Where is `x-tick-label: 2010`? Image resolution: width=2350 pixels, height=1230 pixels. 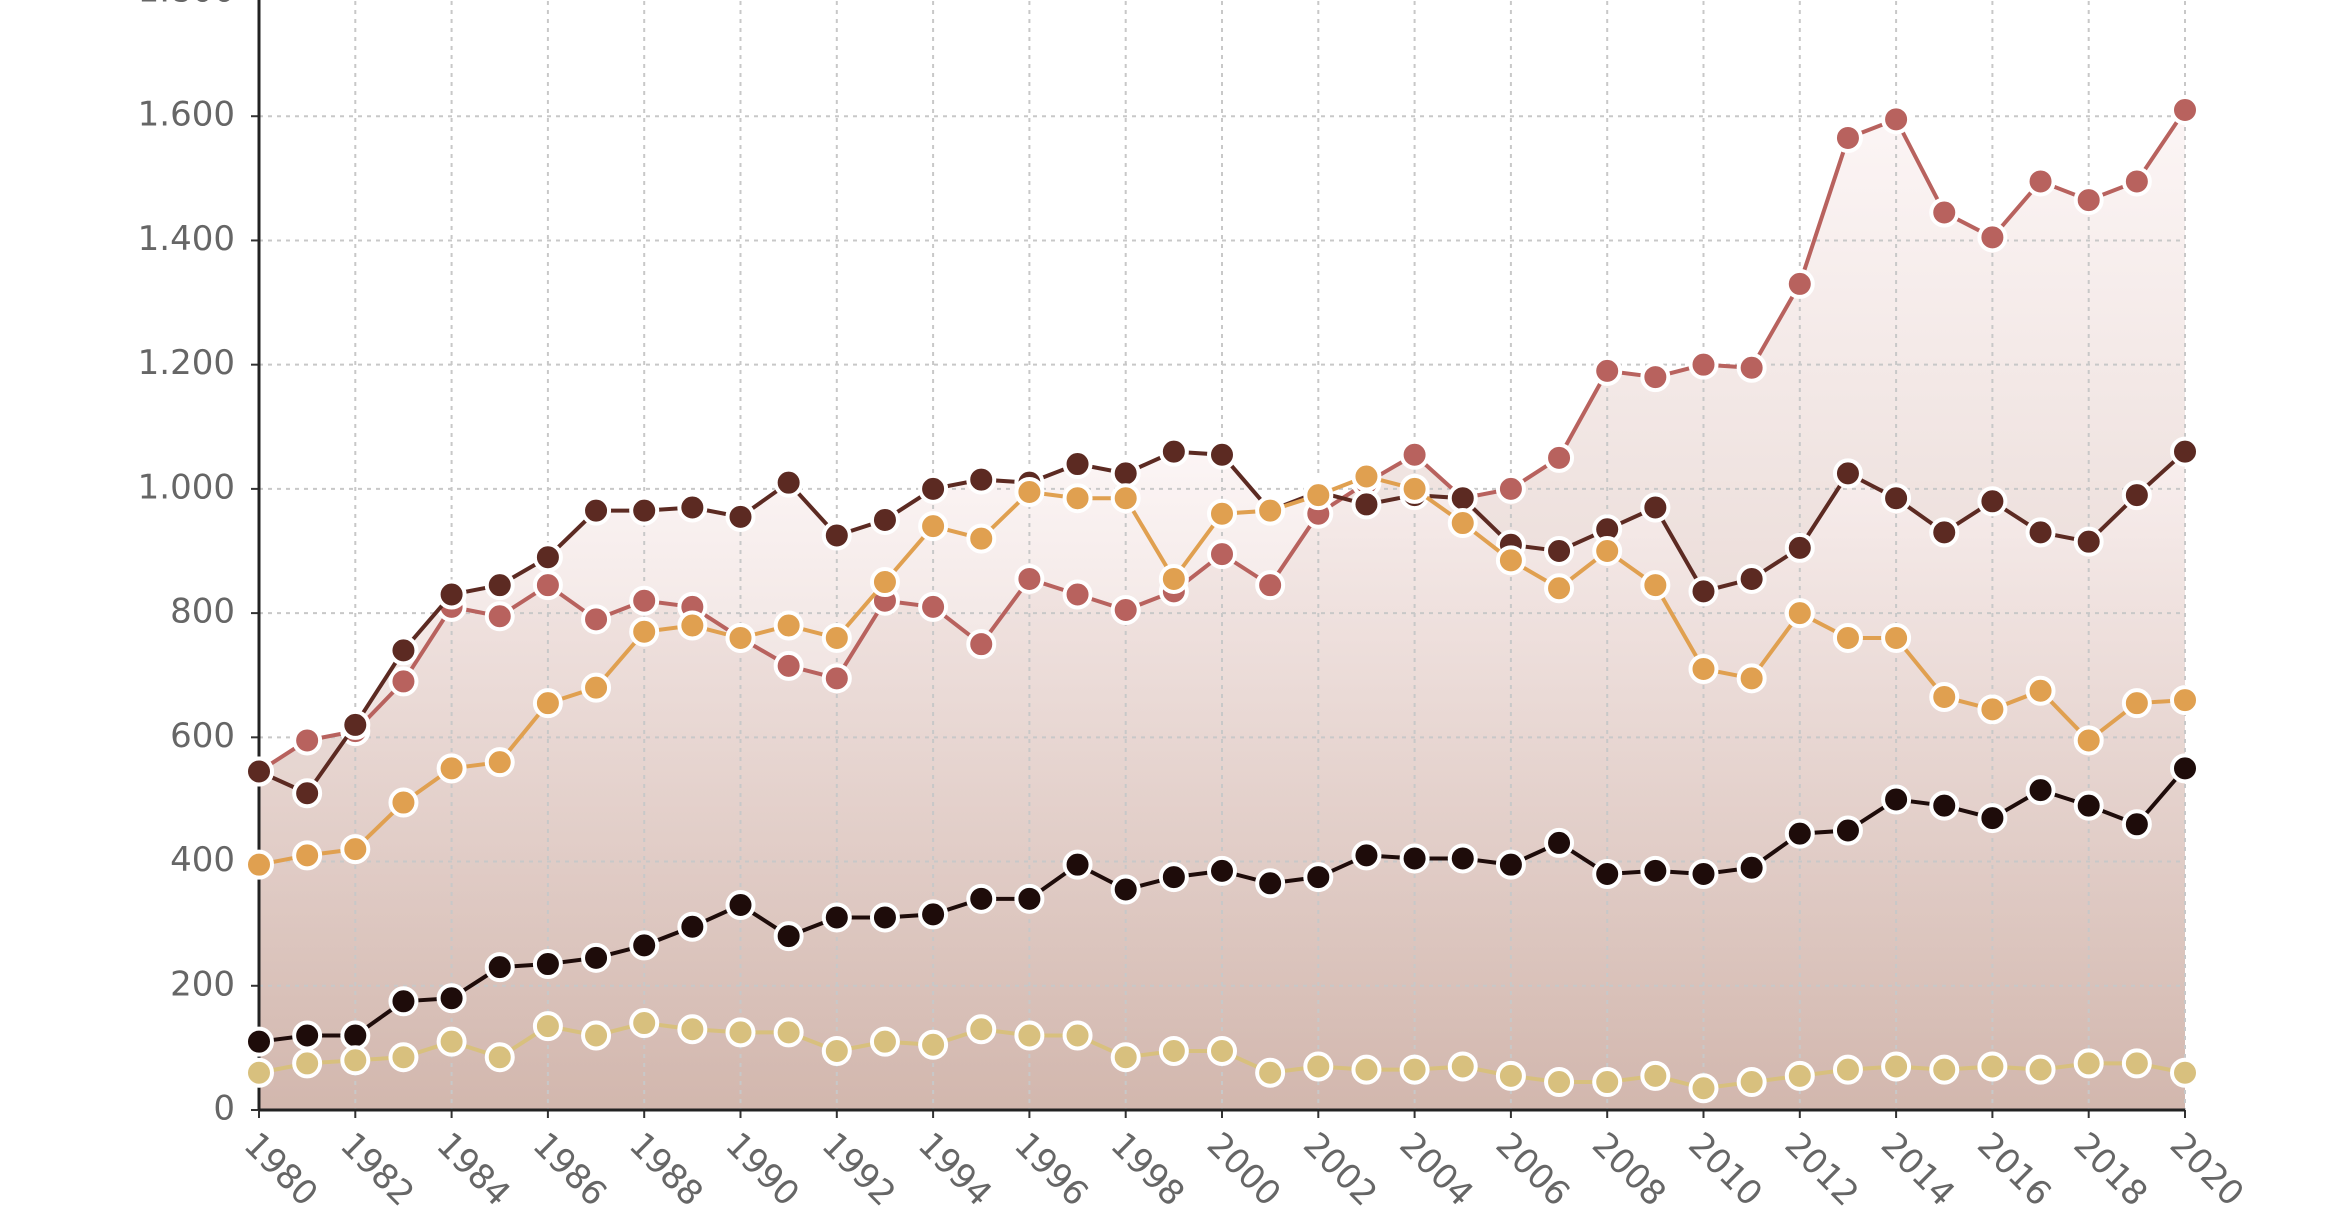
x-tick-label: 2010 is located at coordinates (1724, 1169).